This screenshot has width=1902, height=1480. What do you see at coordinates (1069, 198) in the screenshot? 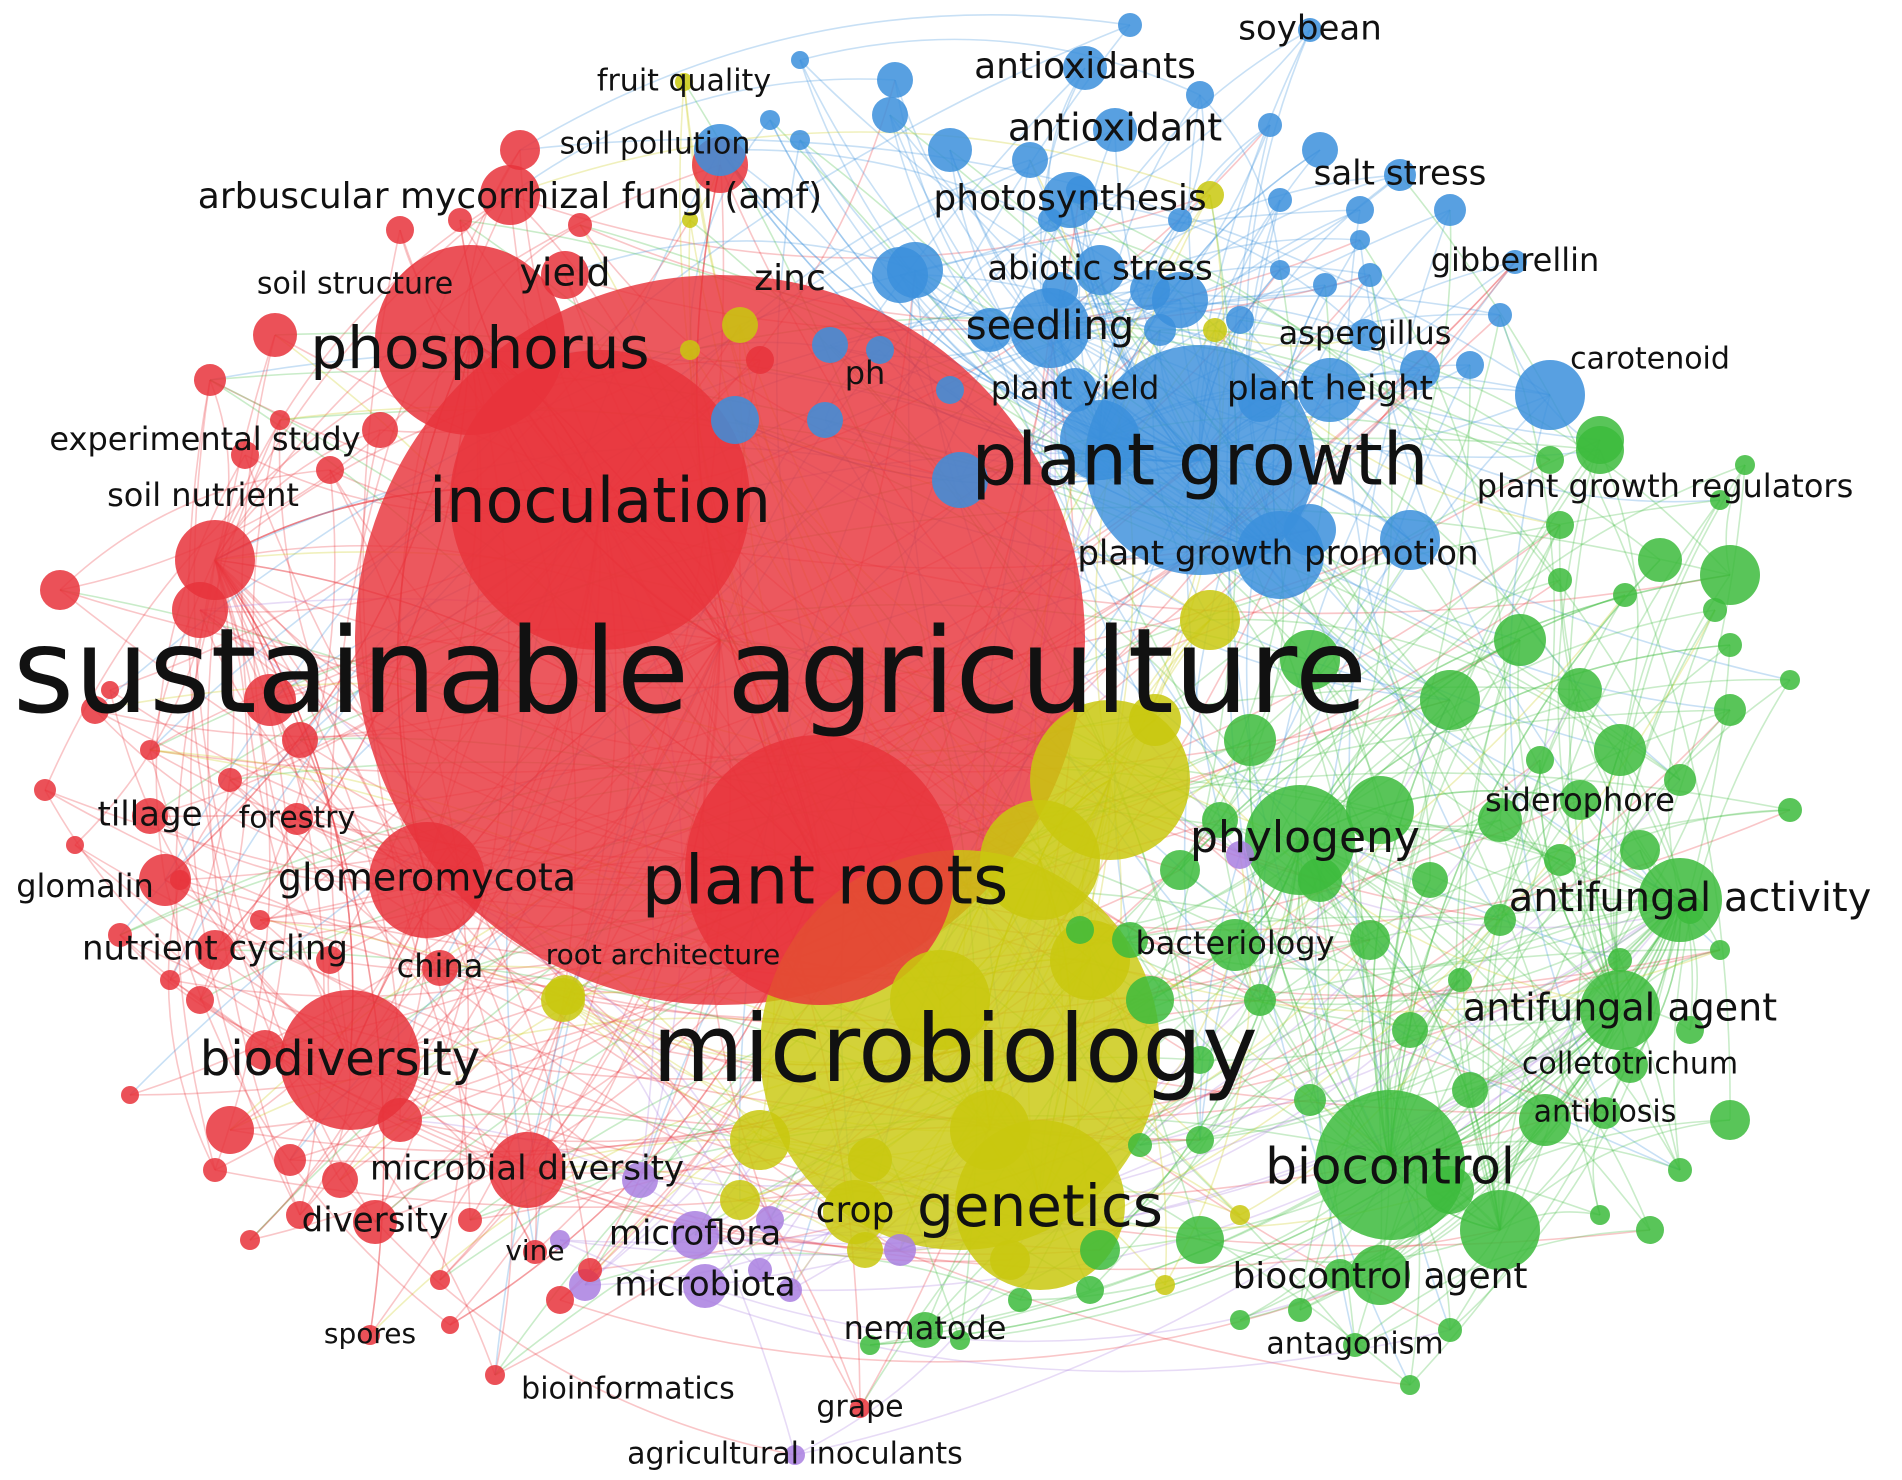
I see `keyword-label-photosynthesis: photosynthesis` at bounding box center [1069, 198].